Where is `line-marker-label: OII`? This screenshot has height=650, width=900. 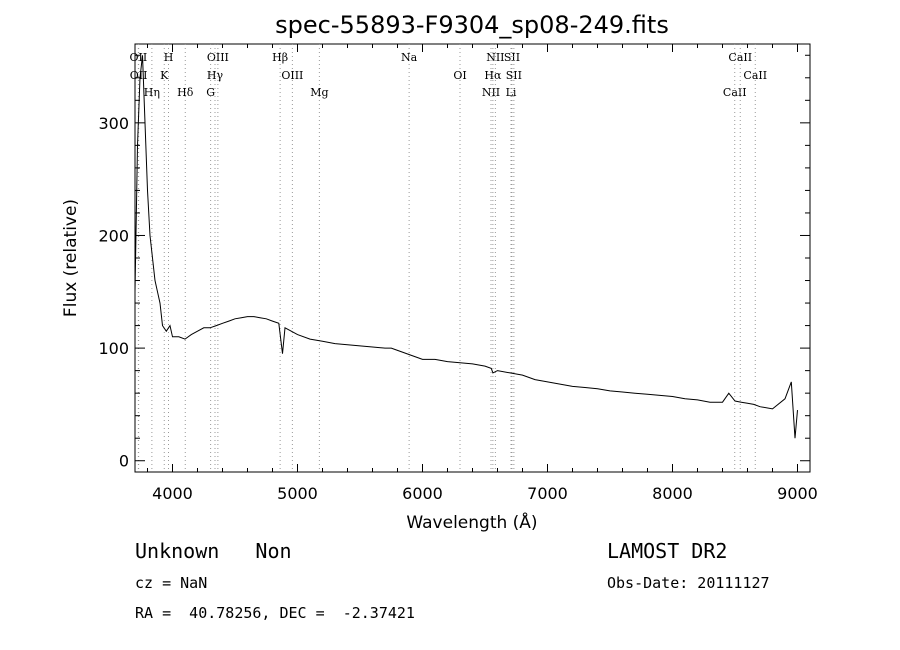
line-marker-label: OII is located at coordinates (139, 75).